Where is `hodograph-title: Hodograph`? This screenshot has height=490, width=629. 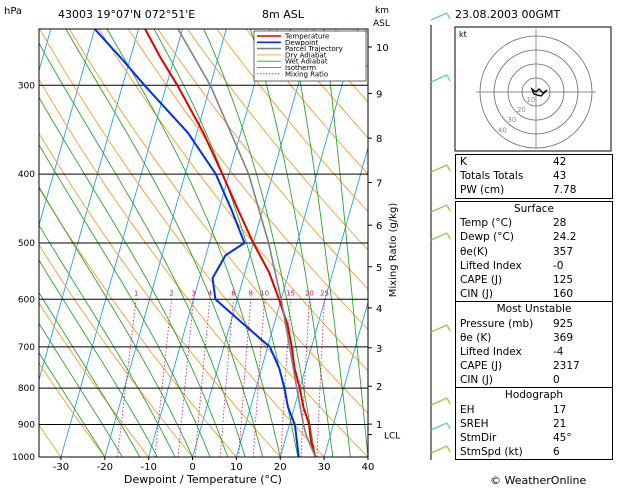 hodograph-title: Hodograph is located at coordinates (534, 394).